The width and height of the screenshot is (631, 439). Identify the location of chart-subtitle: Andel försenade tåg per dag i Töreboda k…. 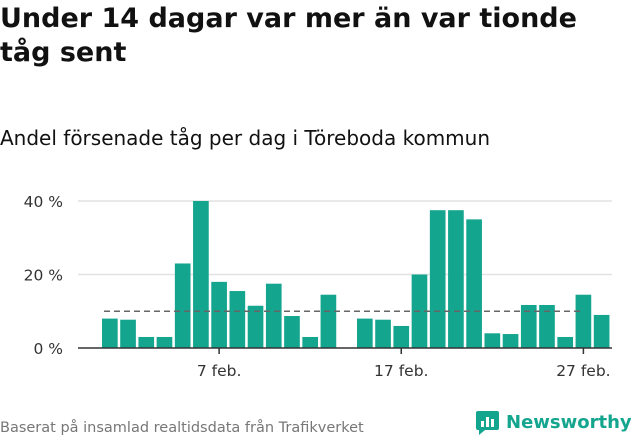
(245, 138).